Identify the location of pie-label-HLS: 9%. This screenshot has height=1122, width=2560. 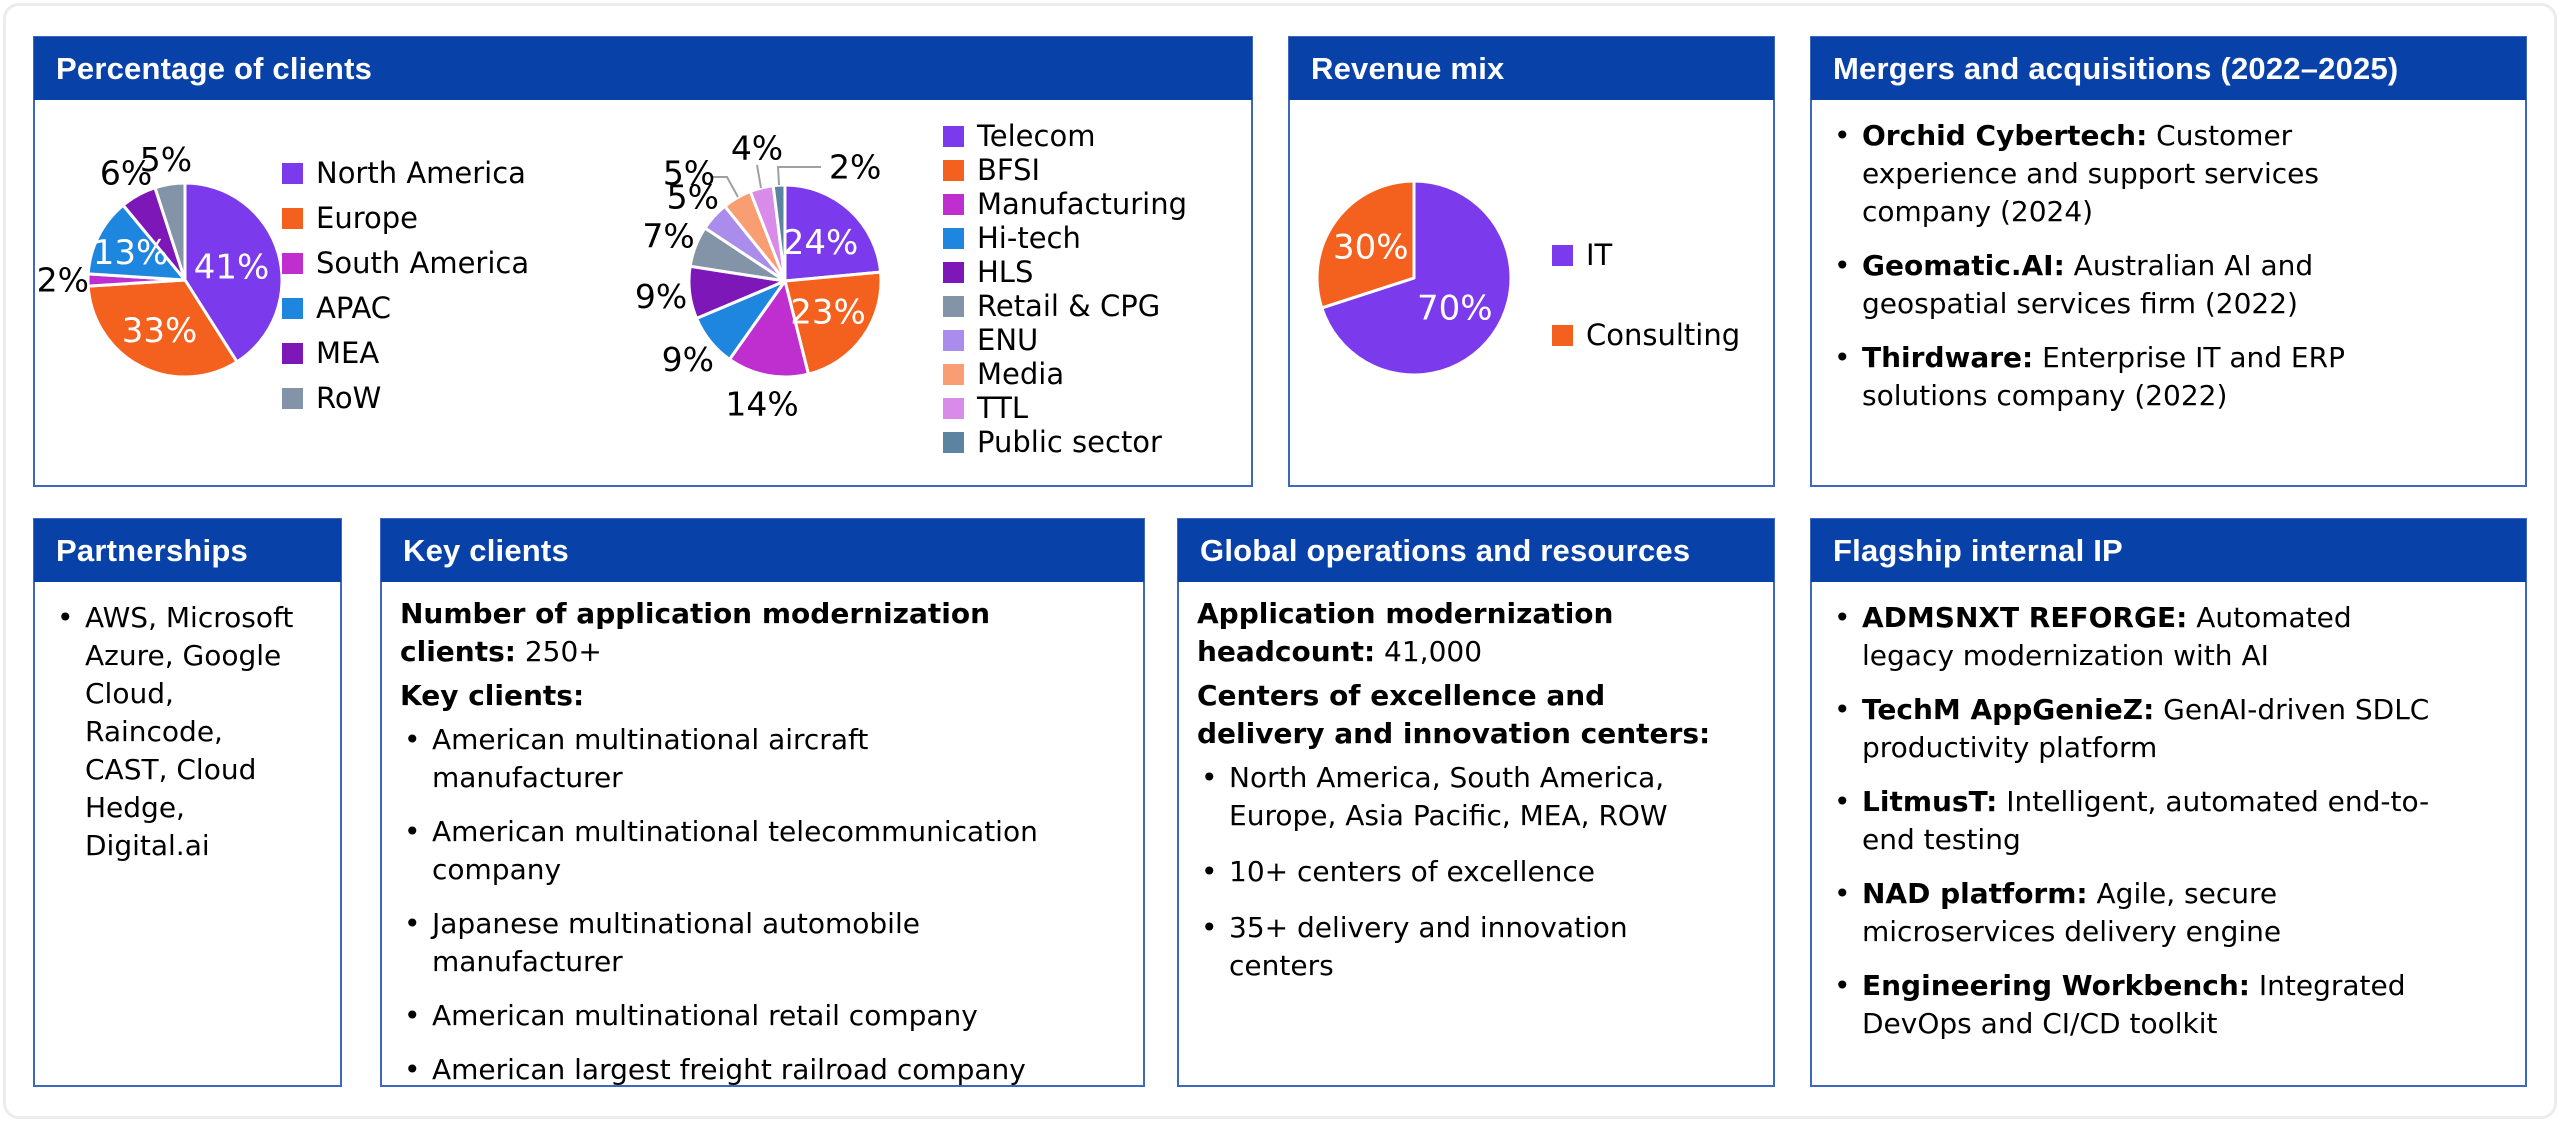
(661, 296).